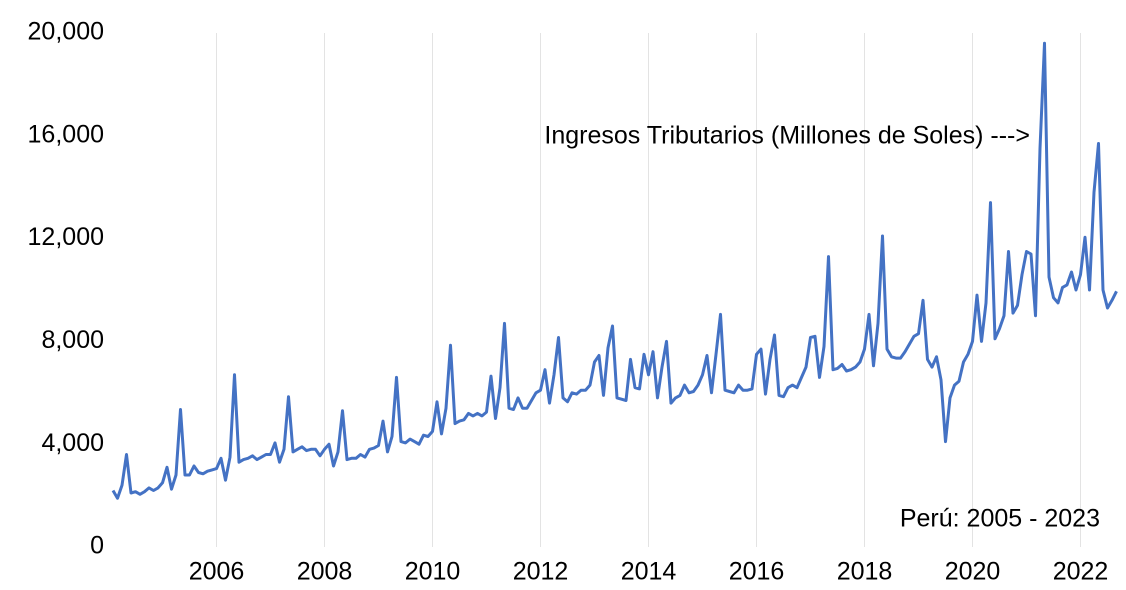  Describe the element at coordinates (72, 340) in the screenshot. I see `y-tick-label: 8,000` at that location.